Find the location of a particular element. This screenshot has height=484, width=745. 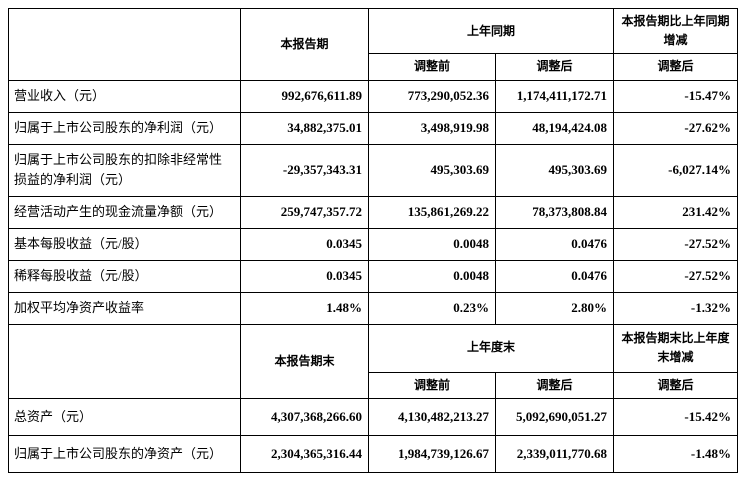

value-current: 992,676,611.89 is located at coordinates (304, 96).